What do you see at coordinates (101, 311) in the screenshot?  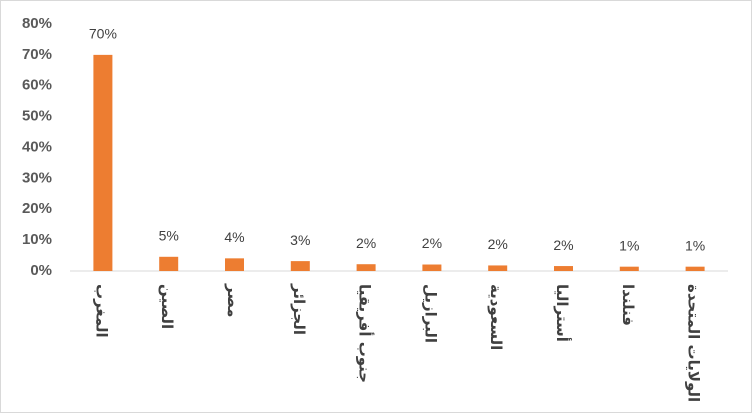 I see `x-tick-label: المغرب` at bounding box center [101, 311].